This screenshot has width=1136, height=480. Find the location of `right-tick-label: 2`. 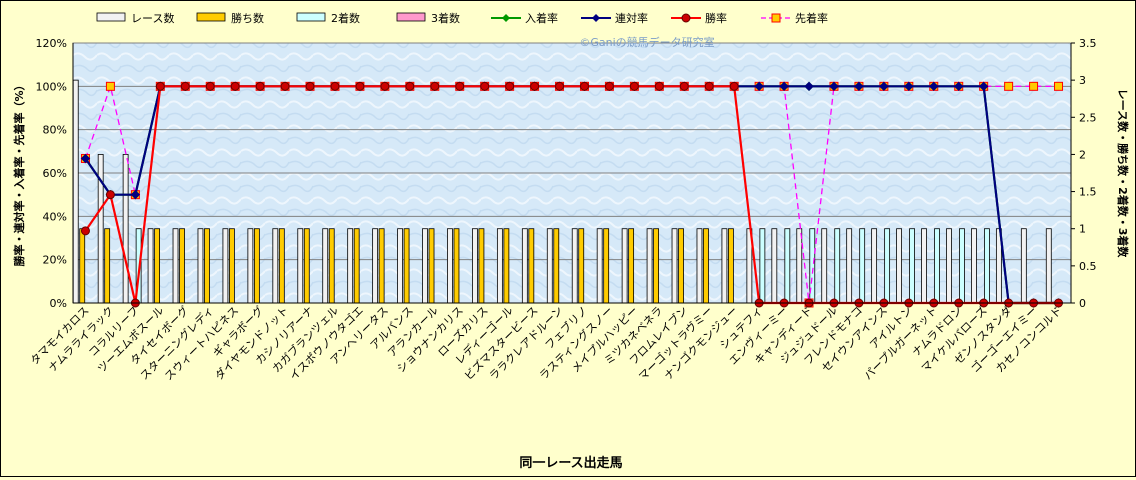

right-tick-label: 2 is located at coordinates (1082, 154).